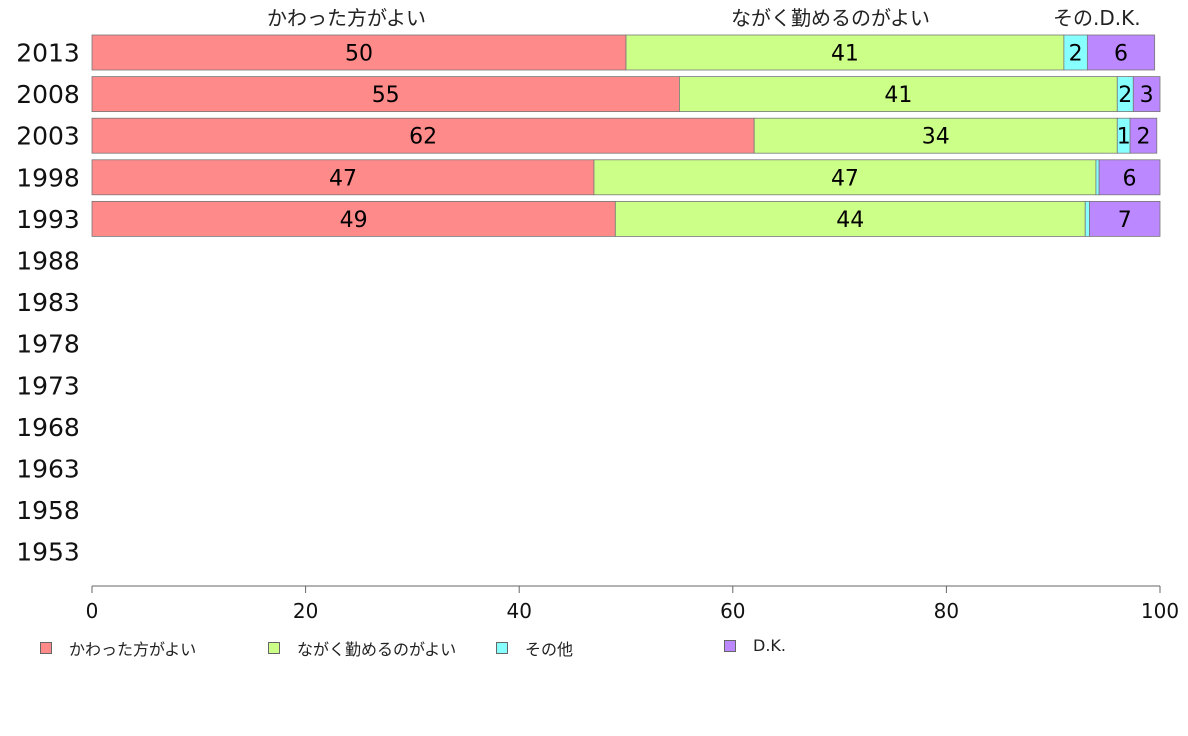 The height and width of the screenshot is (736, 1188). What do you see at coordinates (1160, 611) in the screenshot?
I see `x-tick-label-100: 100` at bounding box center [1160, 611].